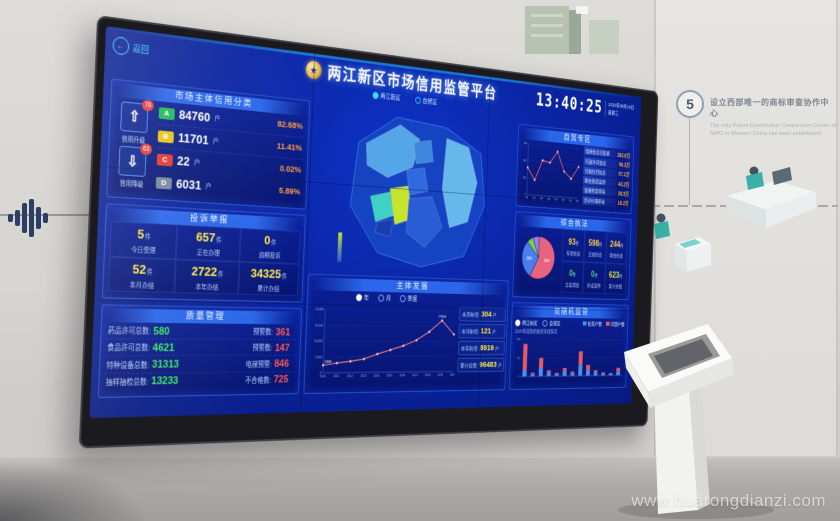 The width and height of the screenshot is (840, 521). Describe the element at coordinates (481, 365) in the screenshot. I see `dev-stat: 累计总数: 96483 户` at that location.